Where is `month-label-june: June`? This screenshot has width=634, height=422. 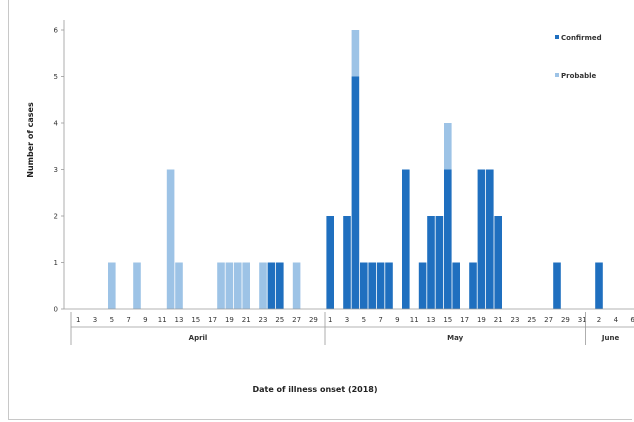 month-label-june: June is located at coordinates (610, 338).